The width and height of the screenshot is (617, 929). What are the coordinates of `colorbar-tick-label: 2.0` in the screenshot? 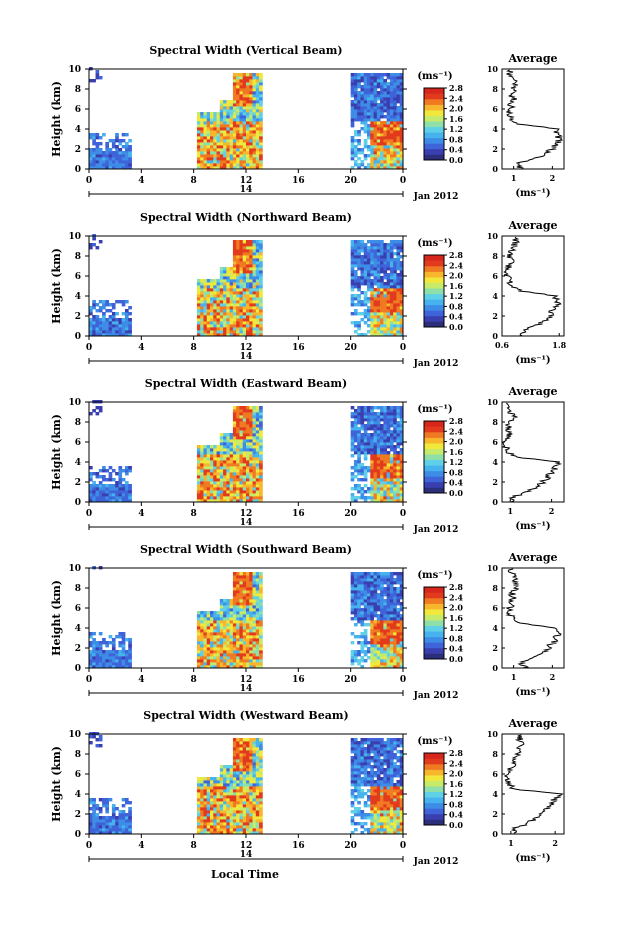 It's located at (456, 608).